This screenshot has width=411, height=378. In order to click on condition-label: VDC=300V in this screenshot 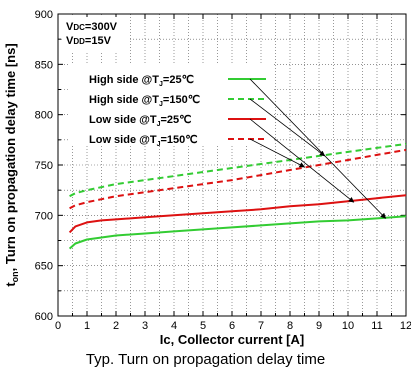, I will do `click(92, 27)`.